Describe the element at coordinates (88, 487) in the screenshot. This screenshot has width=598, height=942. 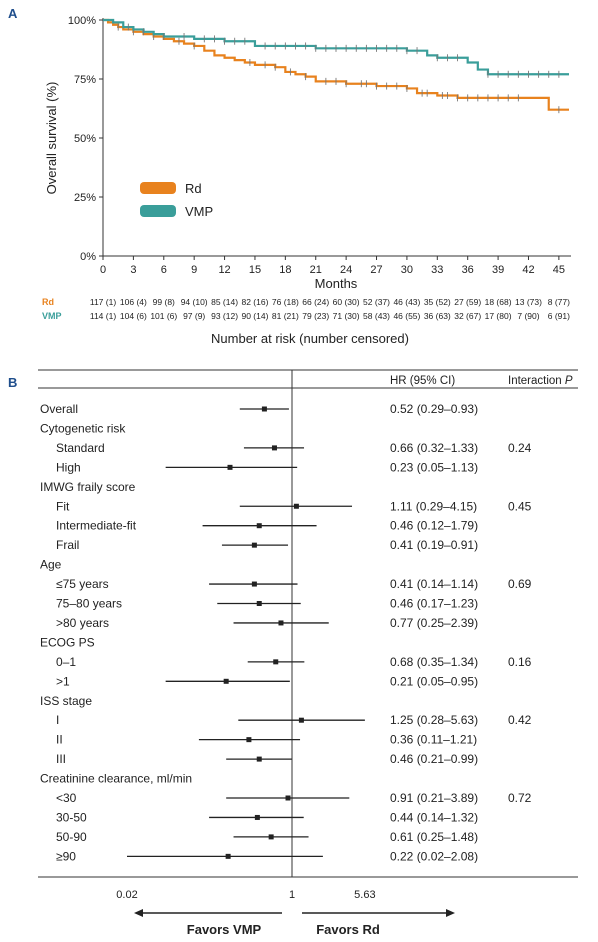
I see `forest-row-label: IMWG fraily score` at that location.